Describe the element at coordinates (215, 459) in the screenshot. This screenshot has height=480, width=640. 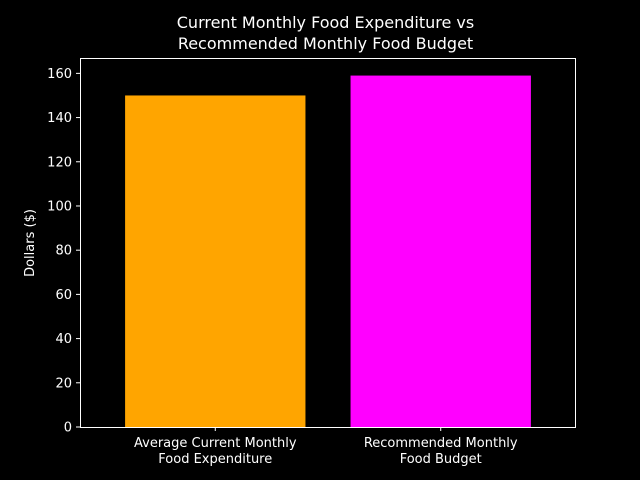
I see `x-tick-label-0-line-1: Food Expenditure` at that location.